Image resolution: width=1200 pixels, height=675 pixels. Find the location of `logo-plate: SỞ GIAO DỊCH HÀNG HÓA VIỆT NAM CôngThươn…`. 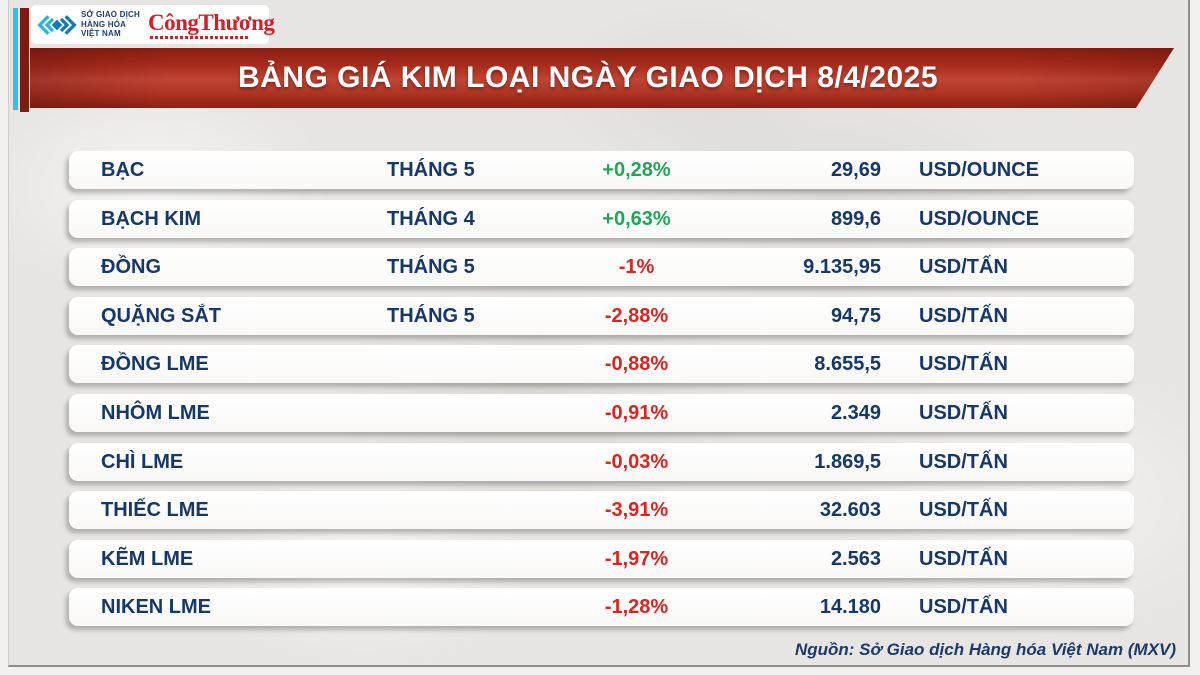

logo-plate: SỞ GIAO DỊCH HÀNG HÓA VIỆT NAM CôngThươn… is located at coordinates (153, 24).